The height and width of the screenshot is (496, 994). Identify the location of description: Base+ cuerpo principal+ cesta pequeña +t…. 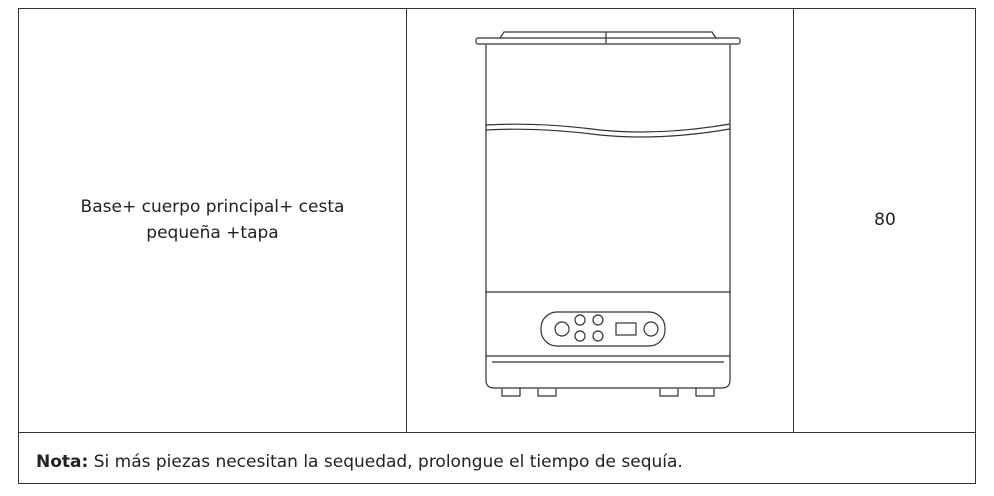
(212, 220).